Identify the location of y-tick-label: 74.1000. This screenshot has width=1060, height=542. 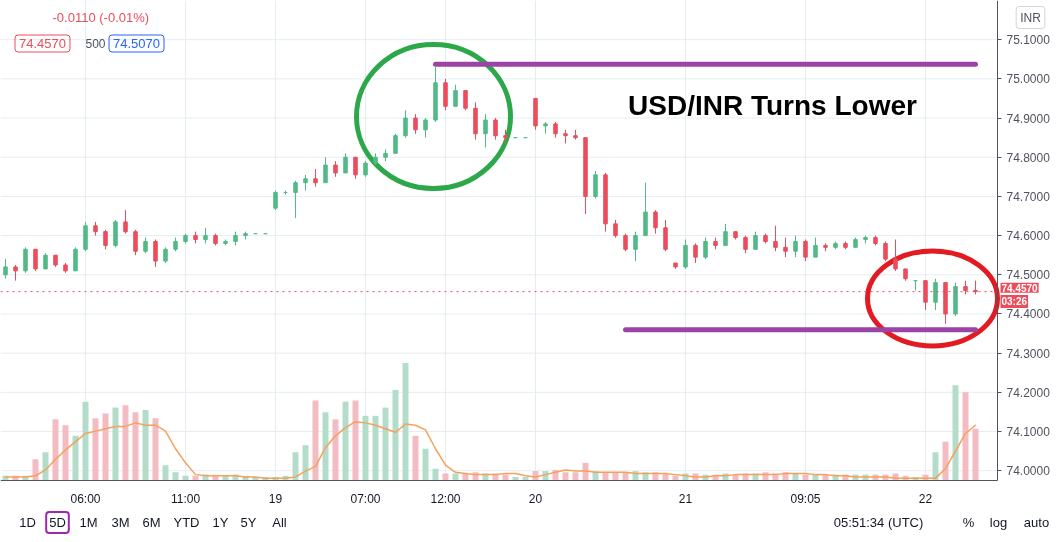
(1028, 432).